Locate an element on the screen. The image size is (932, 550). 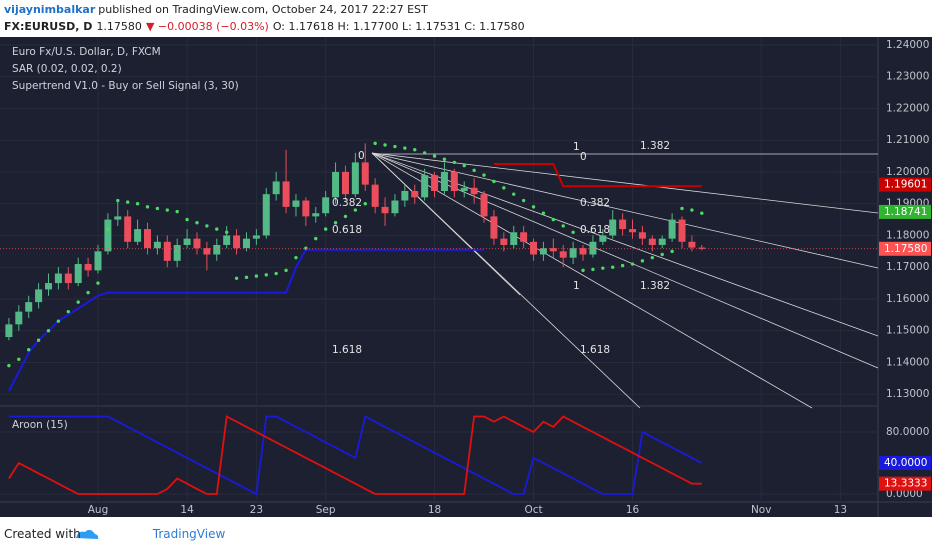
pane-title: Aroon (15) is located at coordinates (40, 425).